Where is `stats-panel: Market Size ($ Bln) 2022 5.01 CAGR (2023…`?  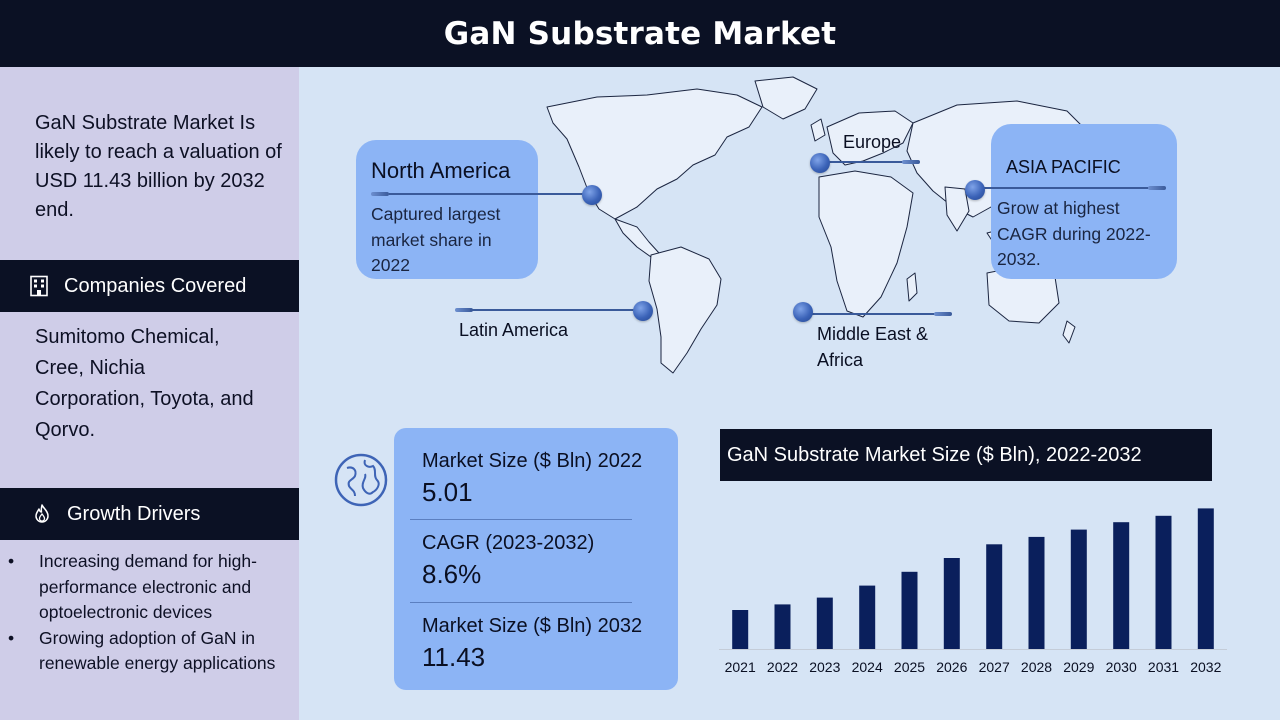
stats-panel: Market Size ($ Bln) 2022 5.01 CAGR (2023… is located at coordinates (536, 559).